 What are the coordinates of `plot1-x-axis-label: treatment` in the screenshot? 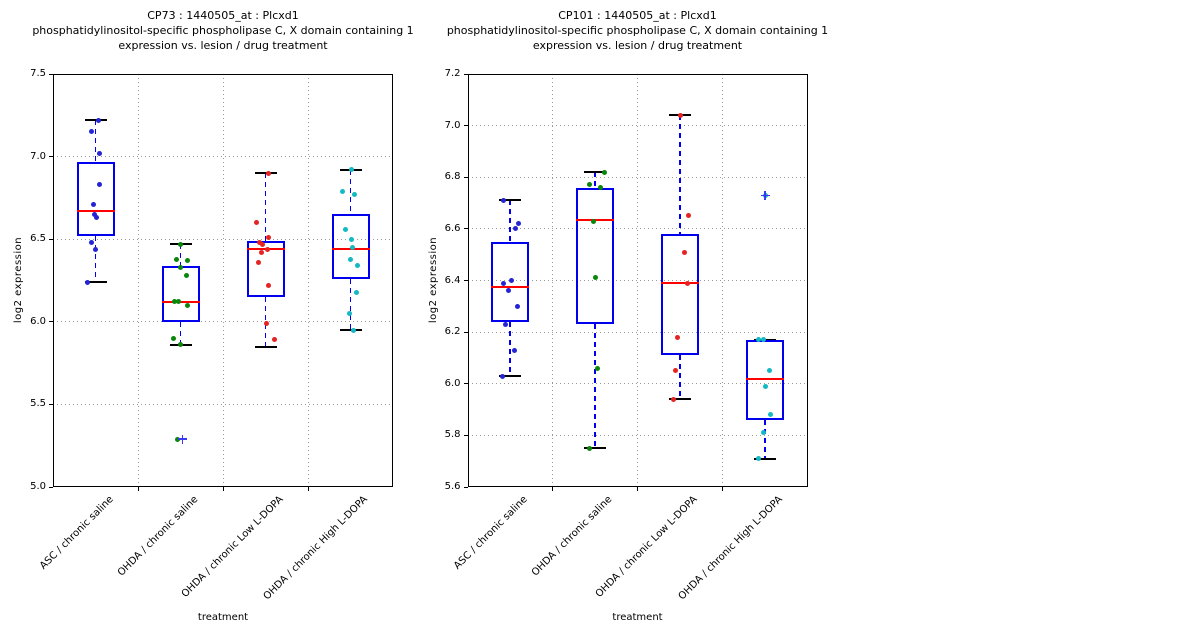 It's located at (223, 617).